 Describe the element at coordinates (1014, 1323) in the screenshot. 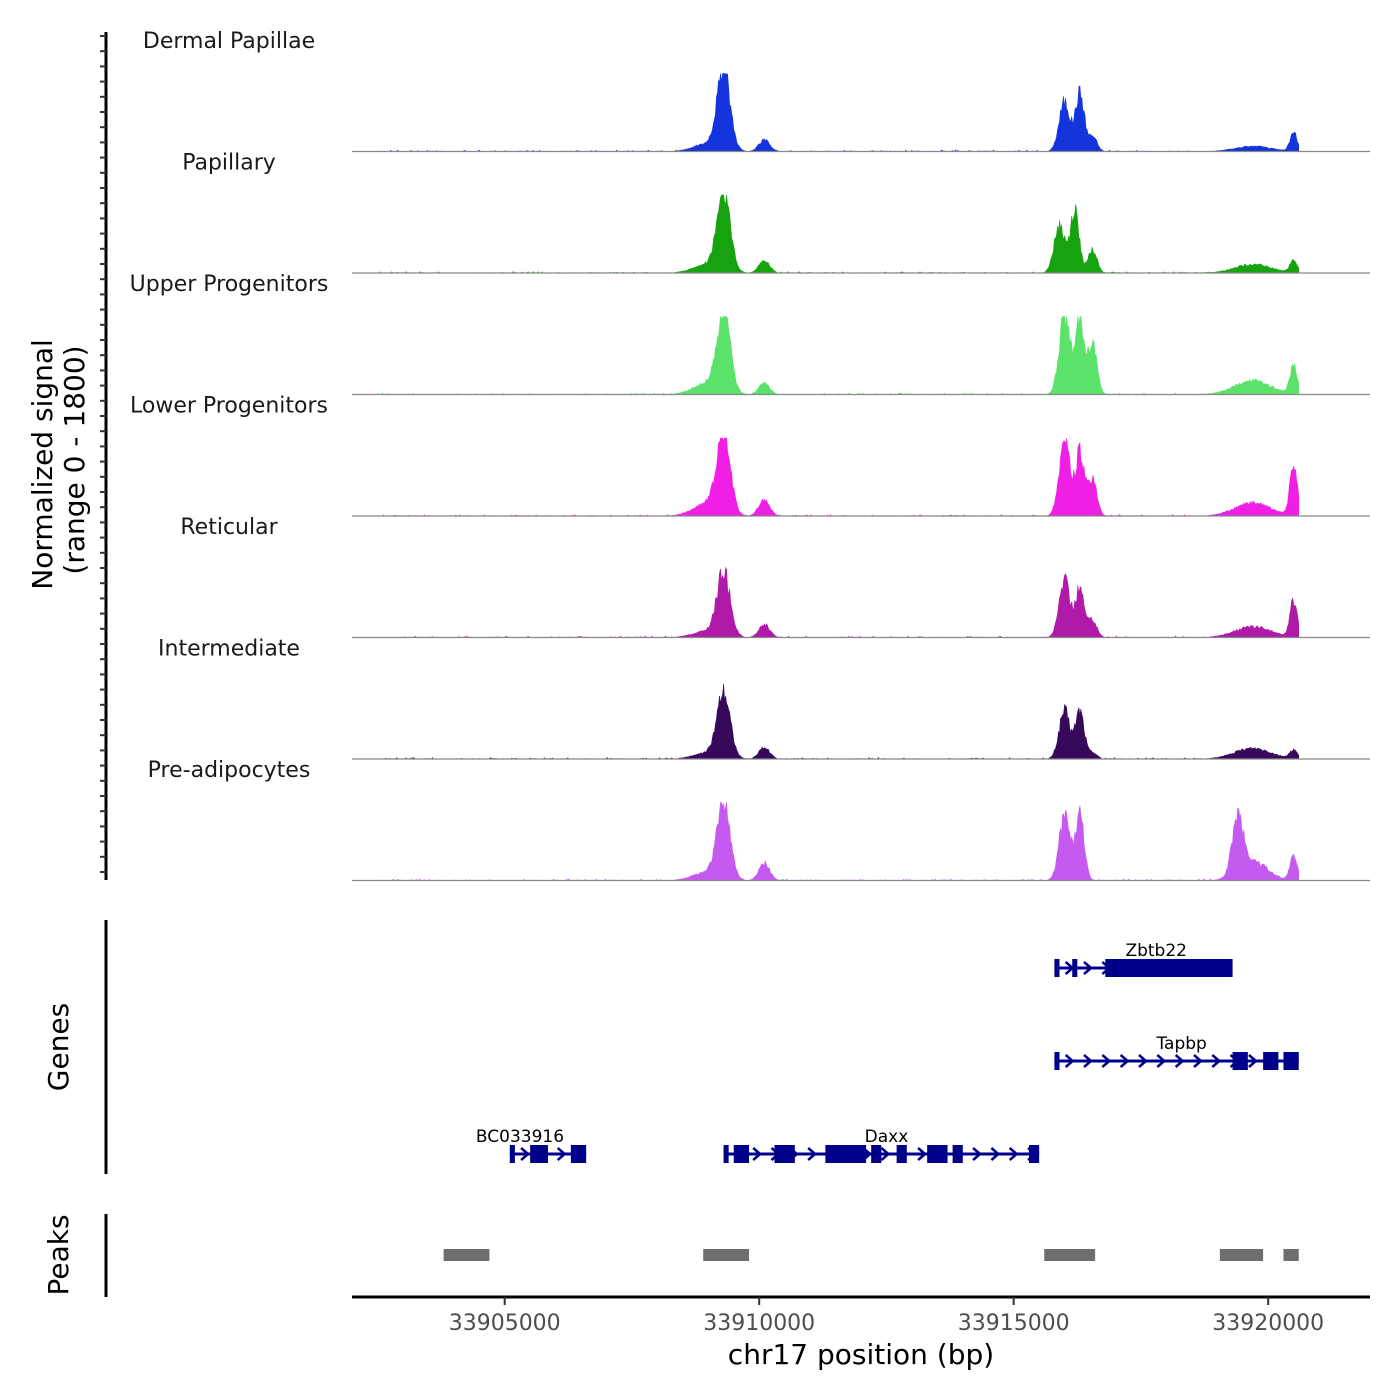

I see `x-tick-label: 33915000` at that location.